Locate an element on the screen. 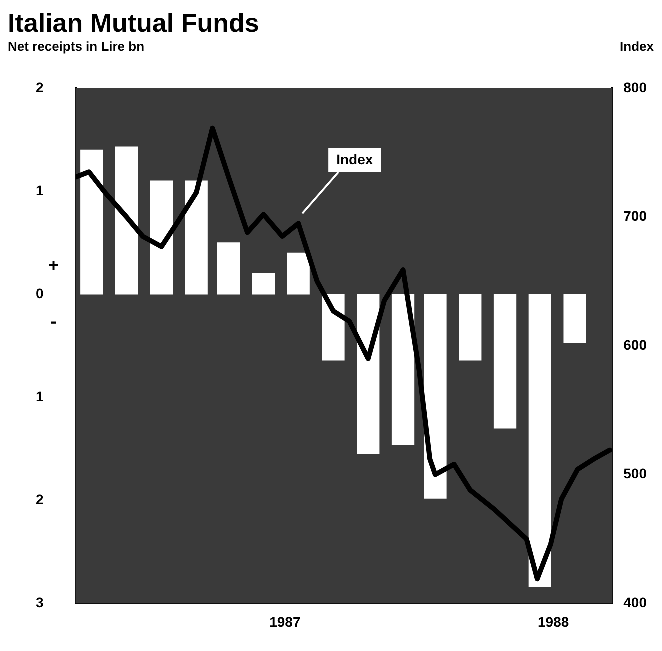 This screenshot has width=662, height=651. y2-tick-label: 500 is located at coordinates (636, 474).